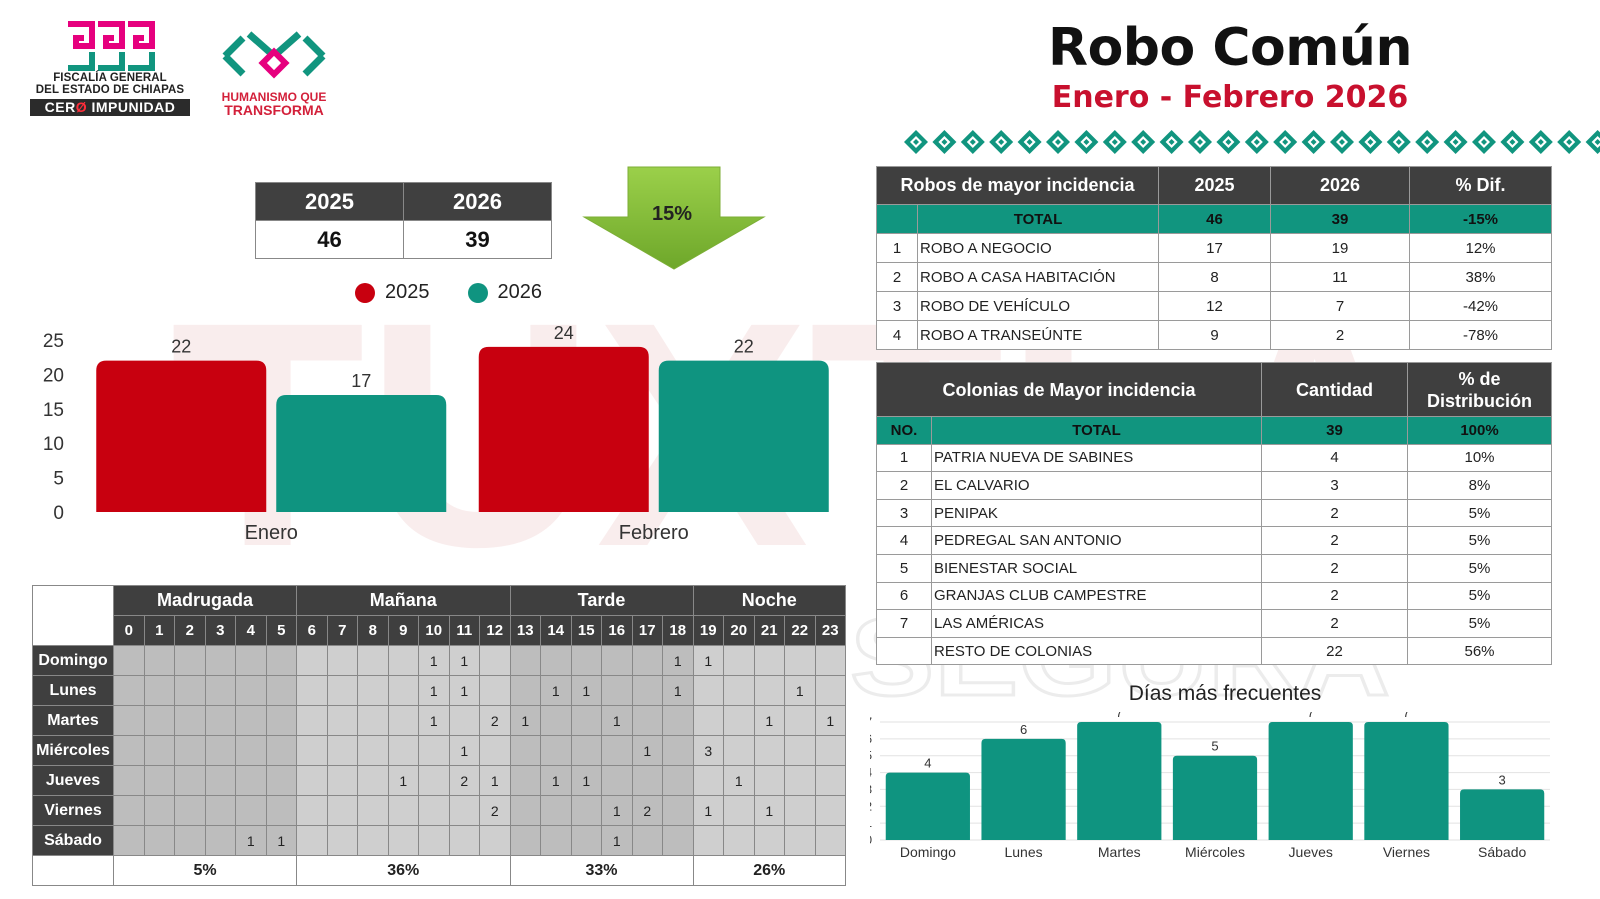 The image size is (1600, 899). Describe the element at coordinates (739, 630) in the screenshot. I see `hour-header: 20` at that location.